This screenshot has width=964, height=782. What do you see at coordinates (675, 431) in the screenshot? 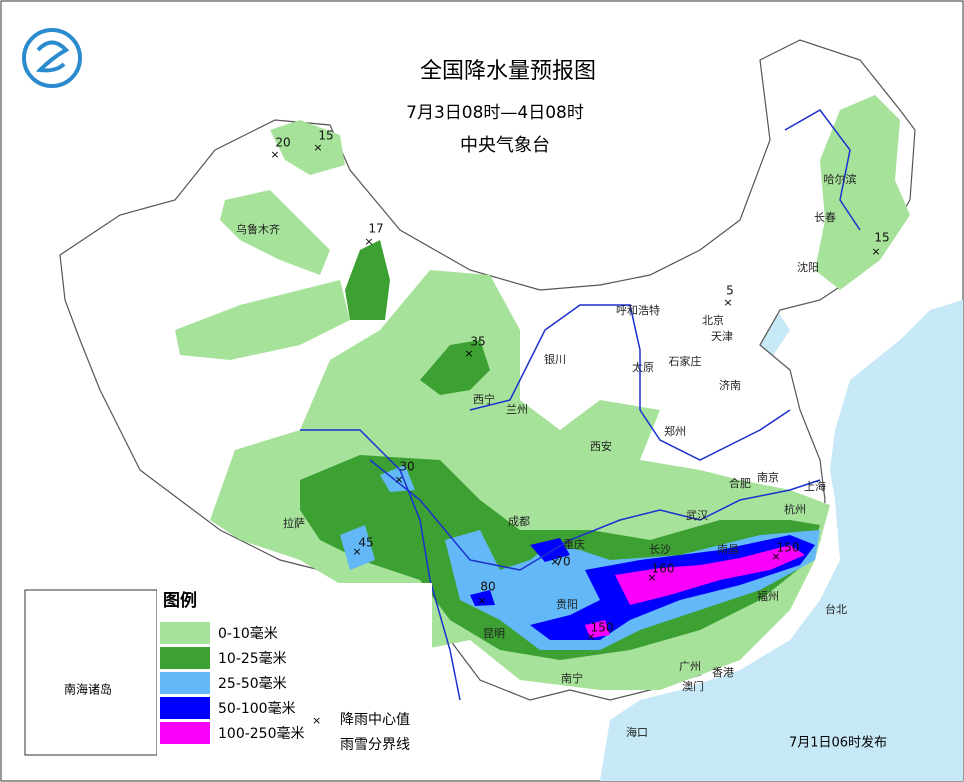
I see `city-label: 郑州` at bounding box center [675, 431].